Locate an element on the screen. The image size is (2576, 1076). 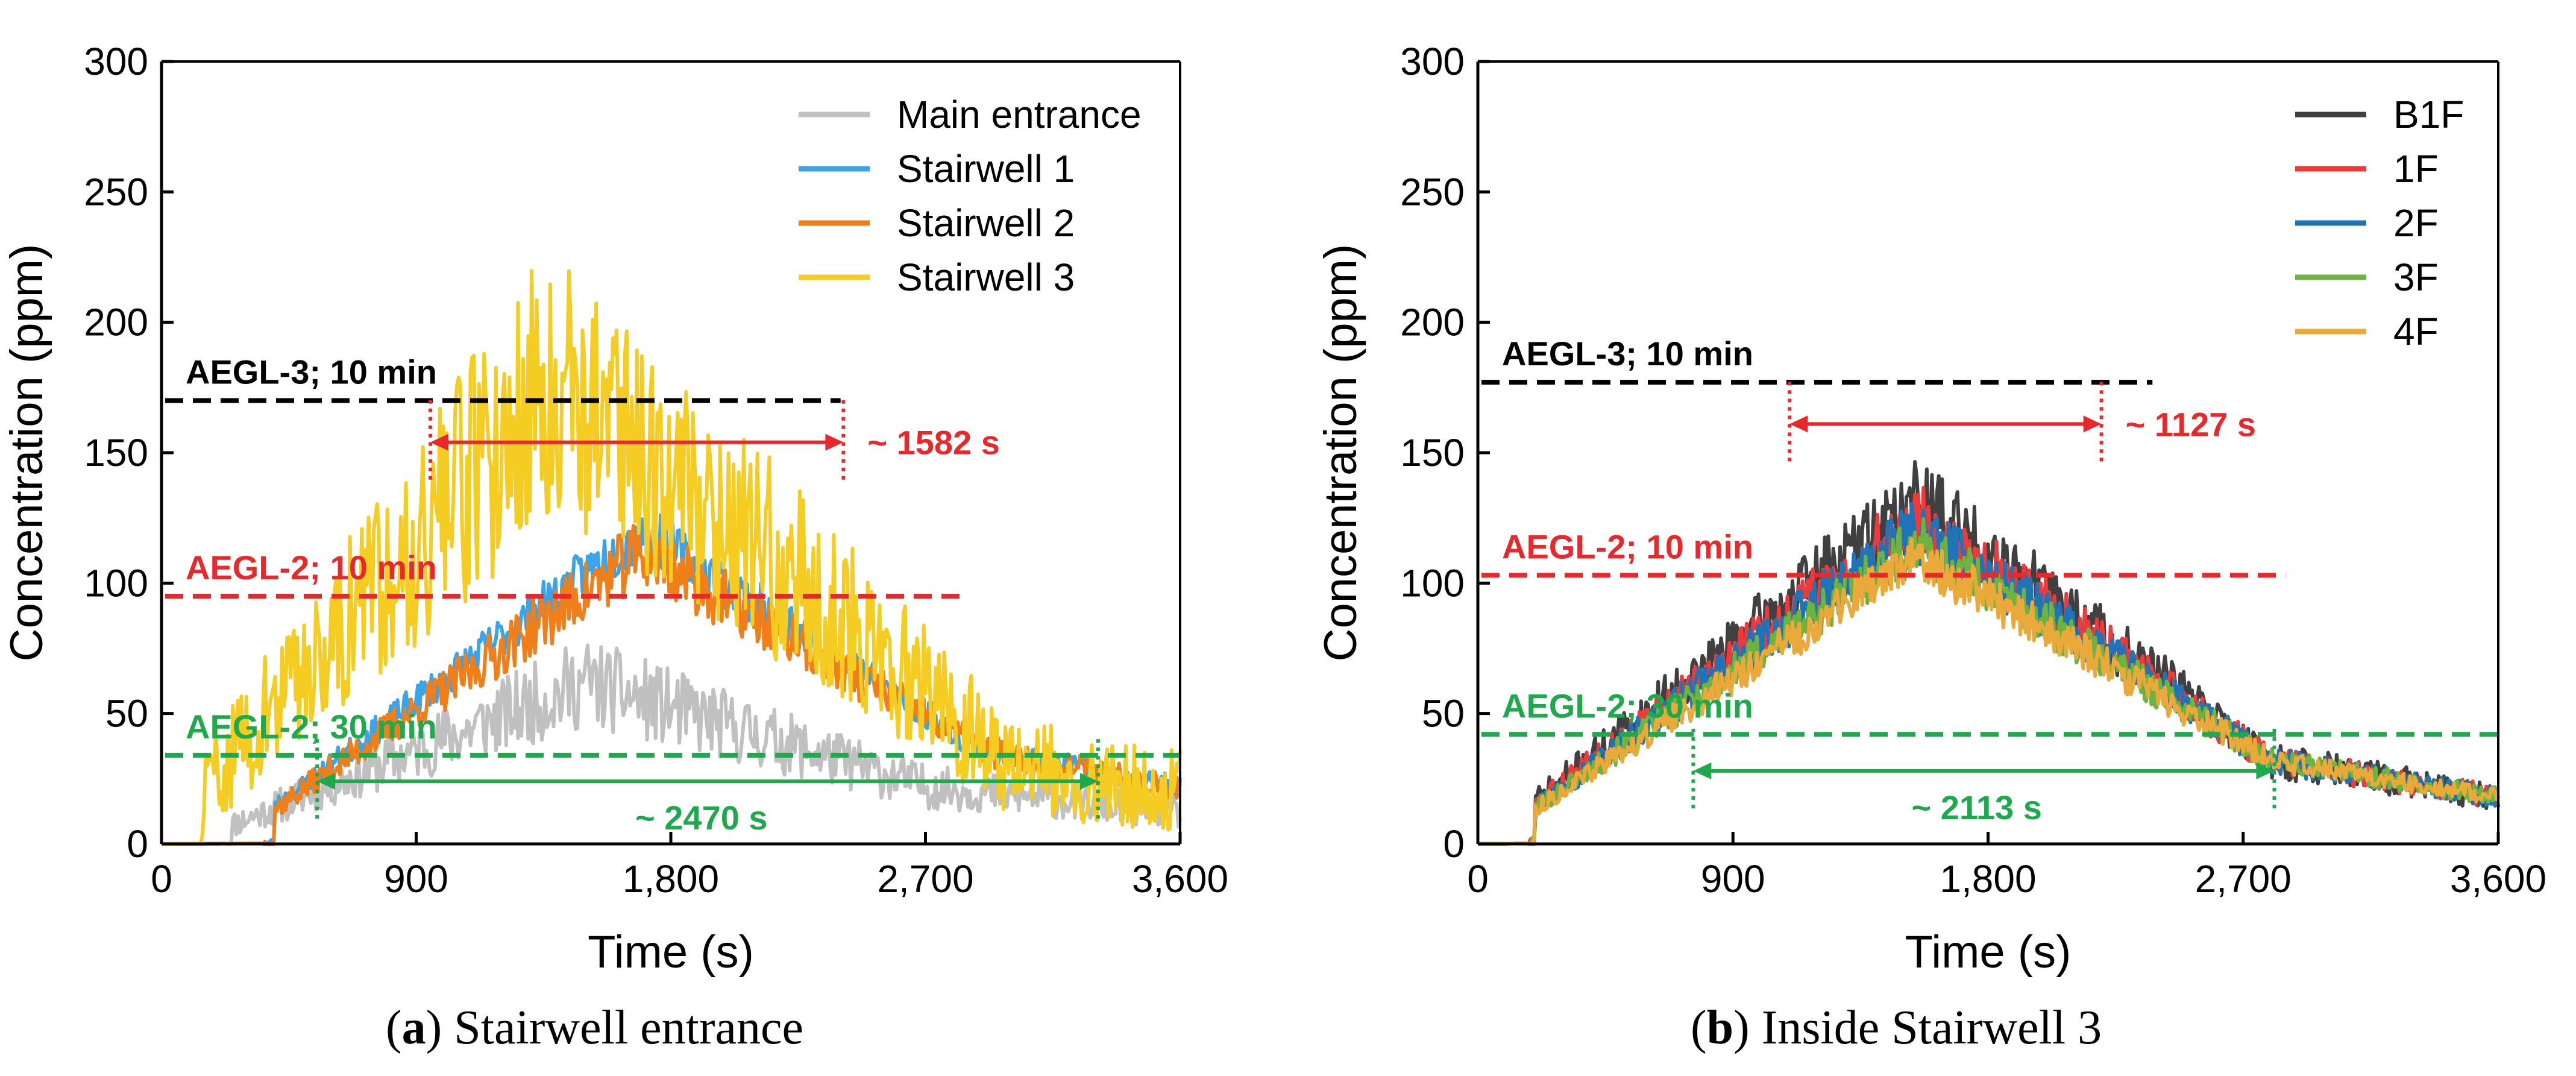
caption-b-text: Inside Stairwell 3 is located at coordinates (1931, 1027).